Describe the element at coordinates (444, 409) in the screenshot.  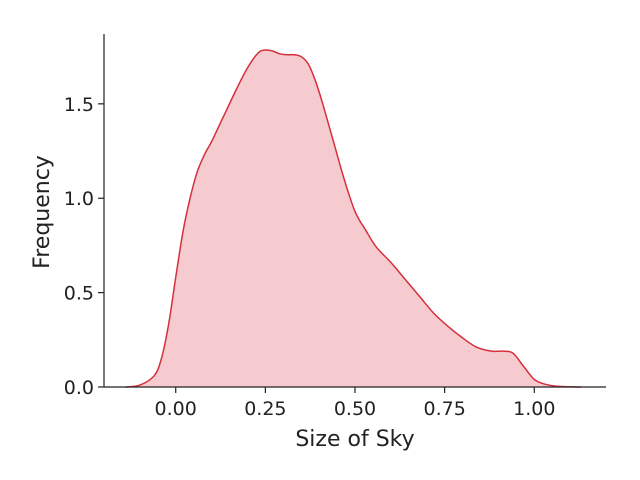
I see `x-tick-label: 0.75` at that location.